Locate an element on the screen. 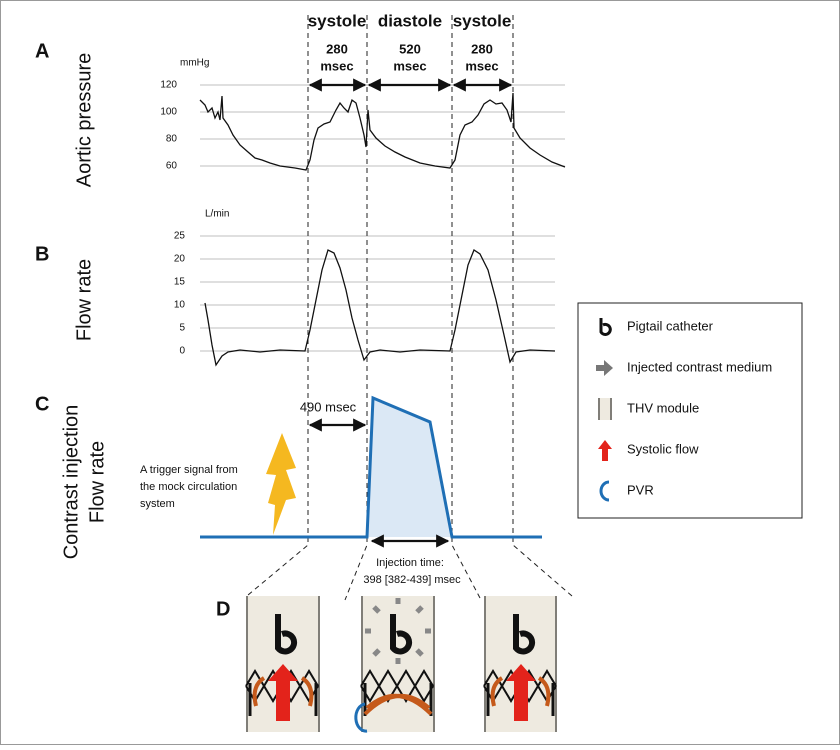 This screenshot has width=840, height=750. legend-label: Injected contrast medium is located at coordinates (699, 366).